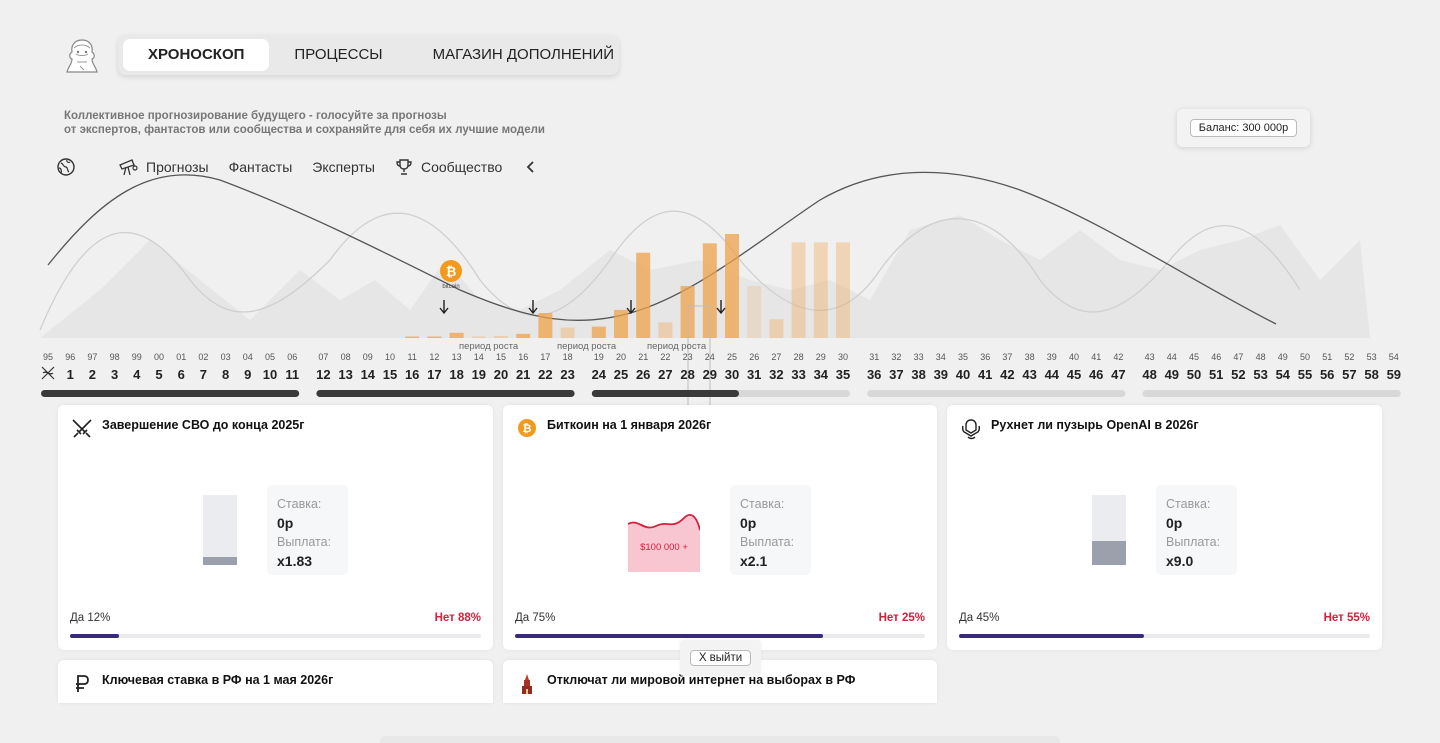 The width and height of the screenshot is (1440, 743). Describe the element at coordinates (448, 167) in the screenshot. I see `filter-community: Сообщество` at that location.